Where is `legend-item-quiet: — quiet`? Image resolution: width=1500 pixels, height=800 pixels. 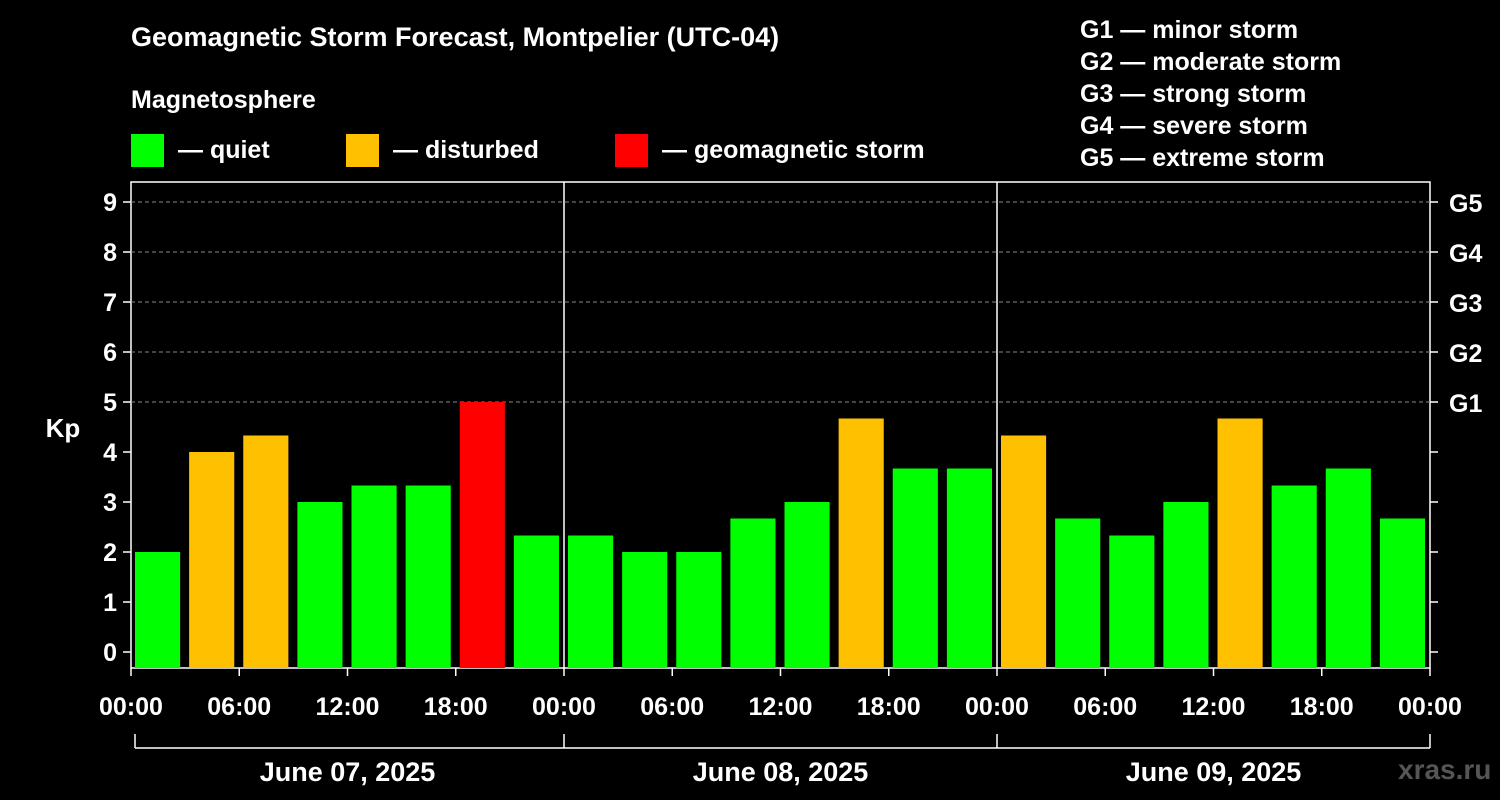 legend-item-quiet: — quiet is located at coordinates (200, 150).